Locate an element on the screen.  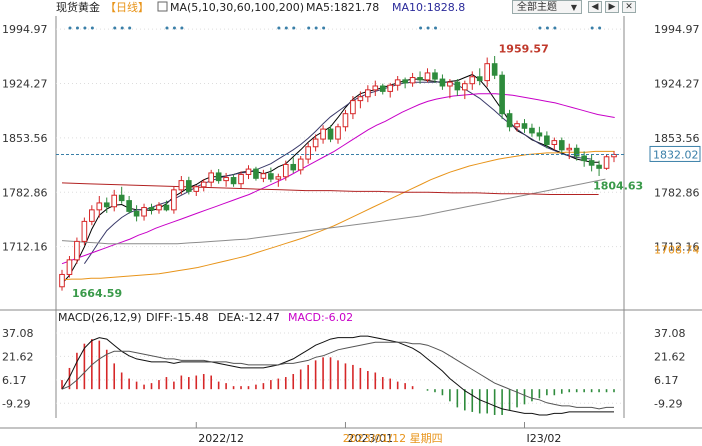
macd-tick-left: 21.62 is located at coordinates (18, 356).